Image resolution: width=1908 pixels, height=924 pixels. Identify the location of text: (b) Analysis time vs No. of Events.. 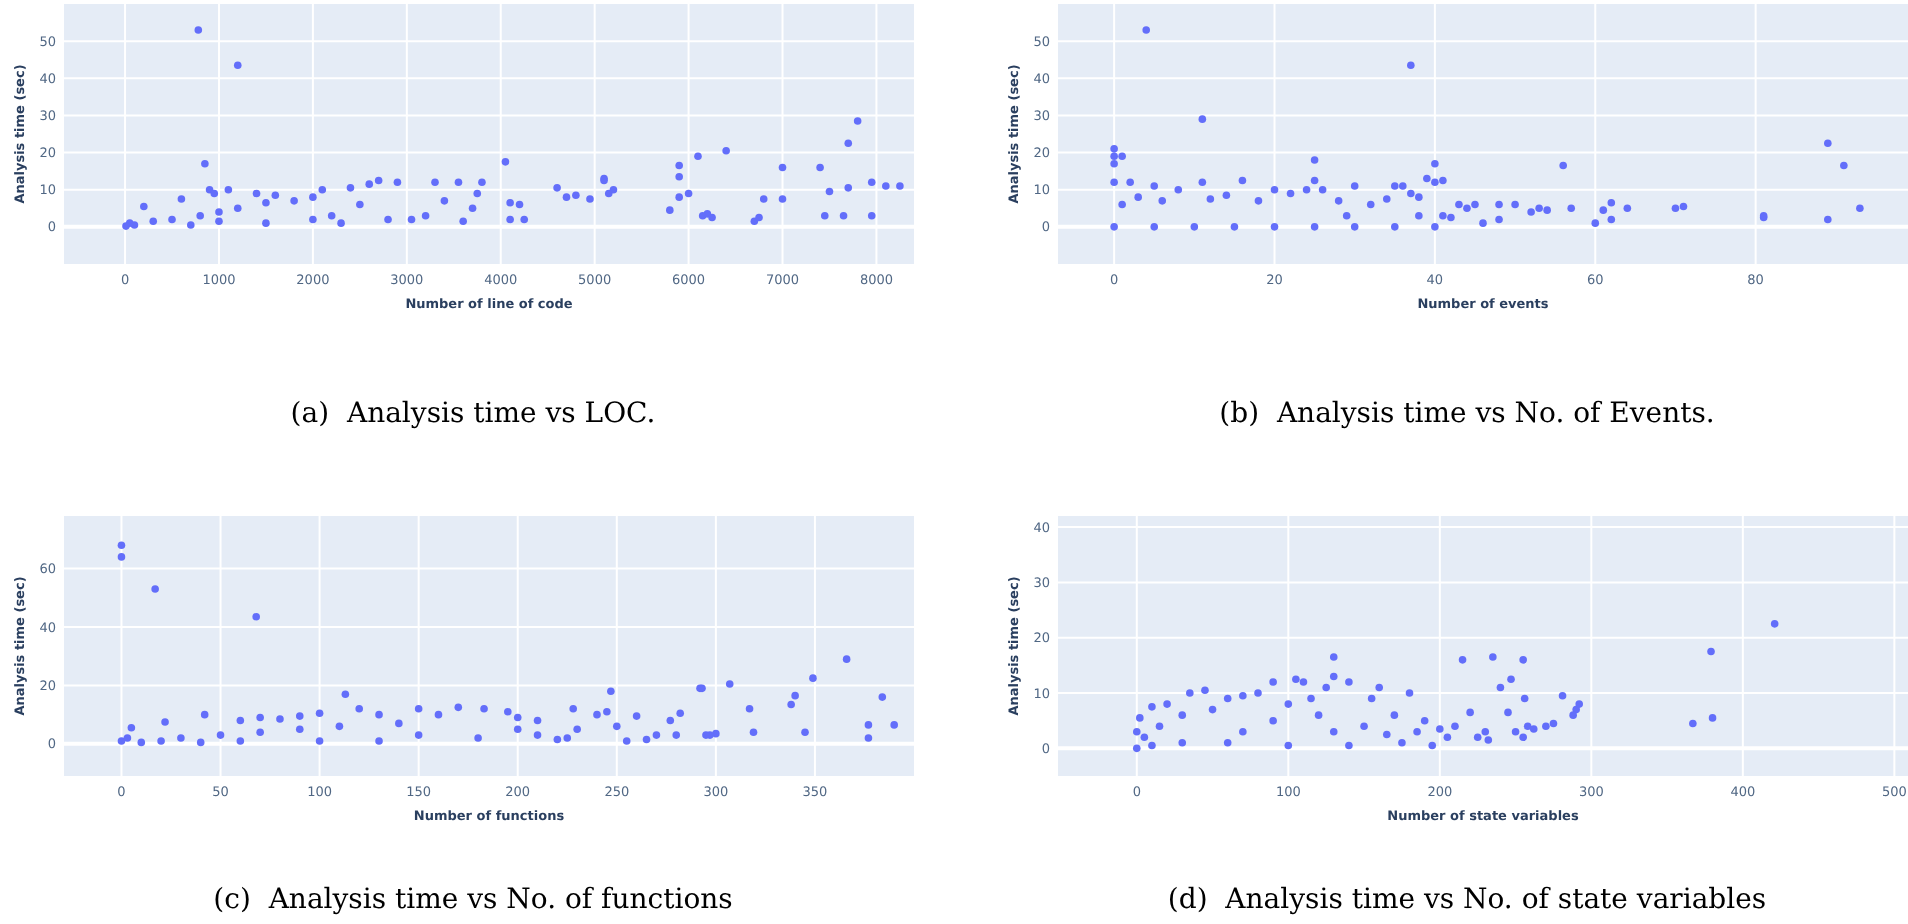
(1467, 414).